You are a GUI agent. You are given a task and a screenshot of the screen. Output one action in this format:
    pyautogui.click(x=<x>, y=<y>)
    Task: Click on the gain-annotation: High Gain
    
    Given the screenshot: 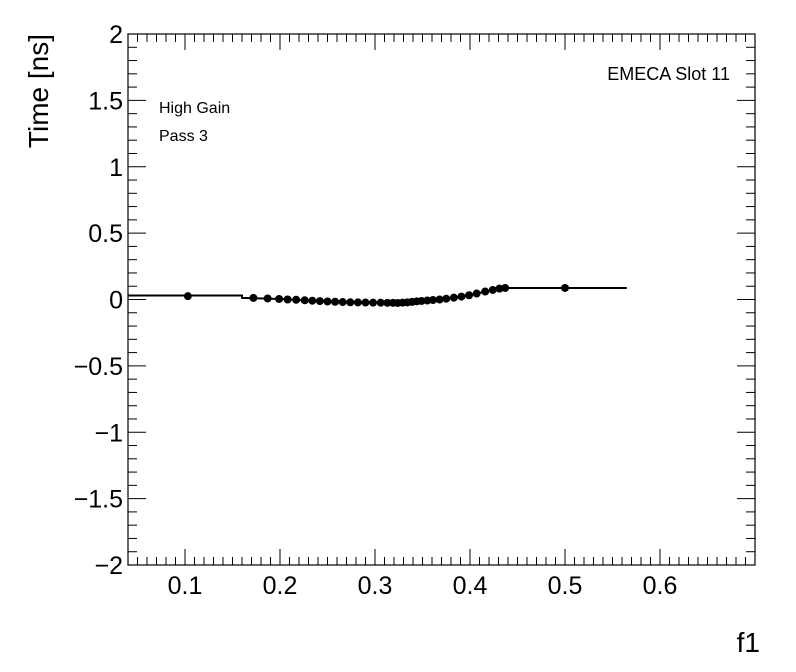 What is the action you would take?
    pyautogui.click(x=194, y=108)
    